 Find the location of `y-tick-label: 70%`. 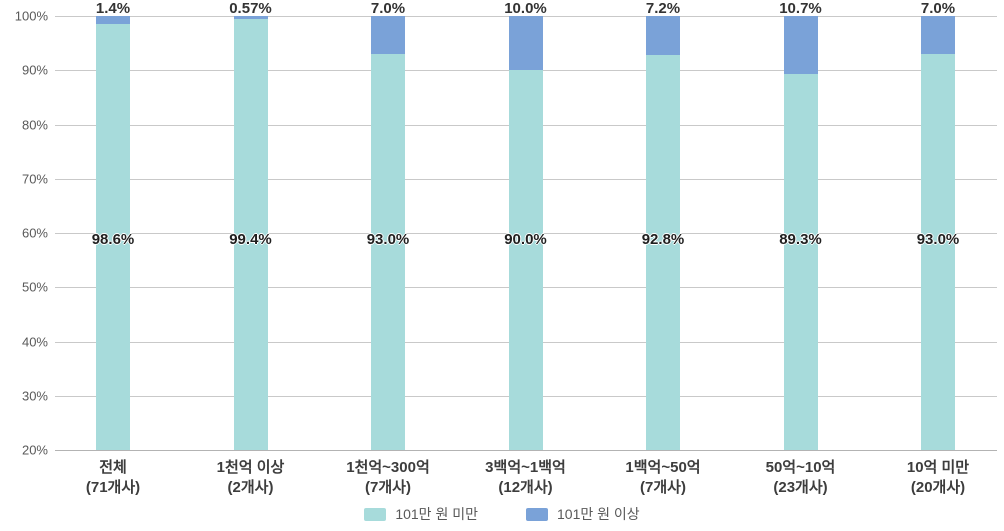

y-tick-label: 70% is located at coordinates (34, 179).